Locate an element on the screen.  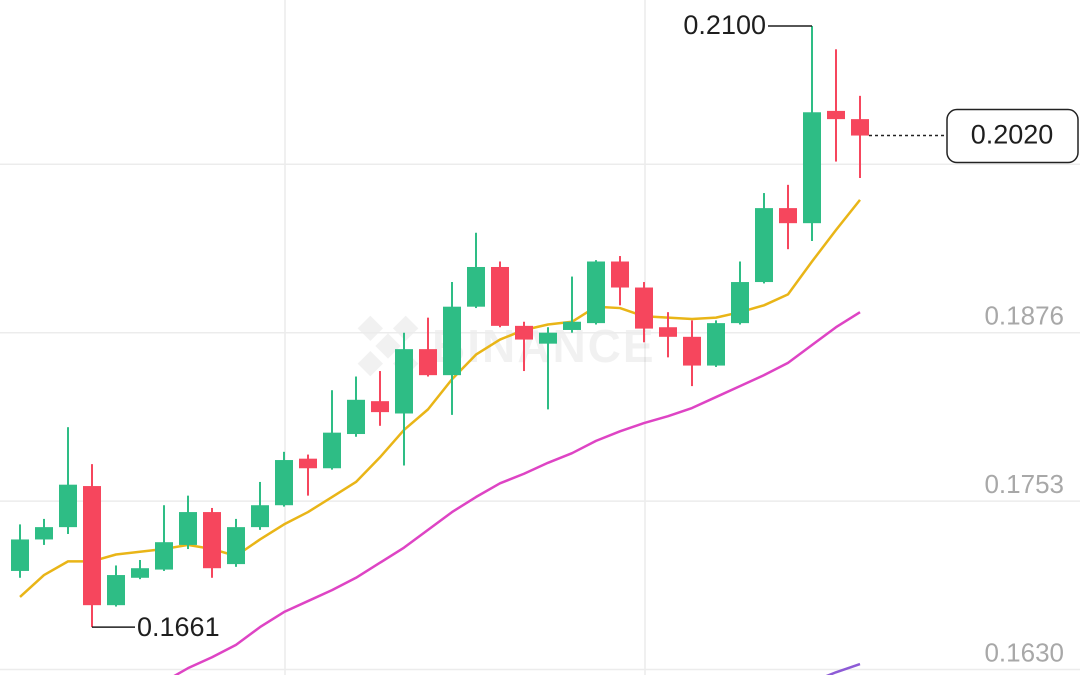
moving-average-line is located at coordinates (843, 668).